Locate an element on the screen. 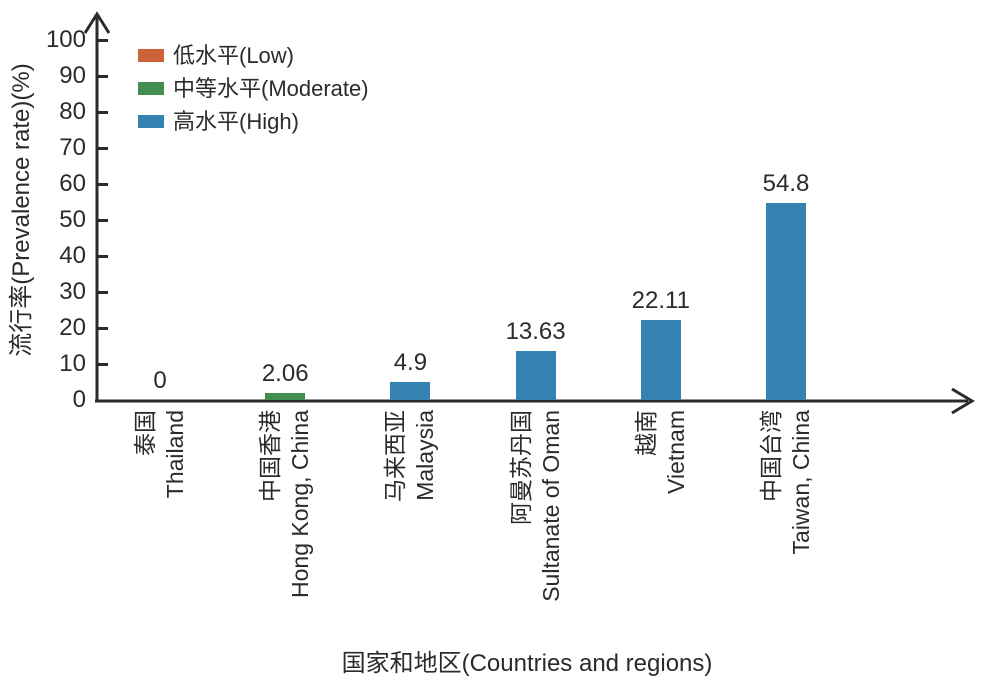 The image size is (981, 686). legend-label: 低水平(Low) is located at coordinates (234, 55).